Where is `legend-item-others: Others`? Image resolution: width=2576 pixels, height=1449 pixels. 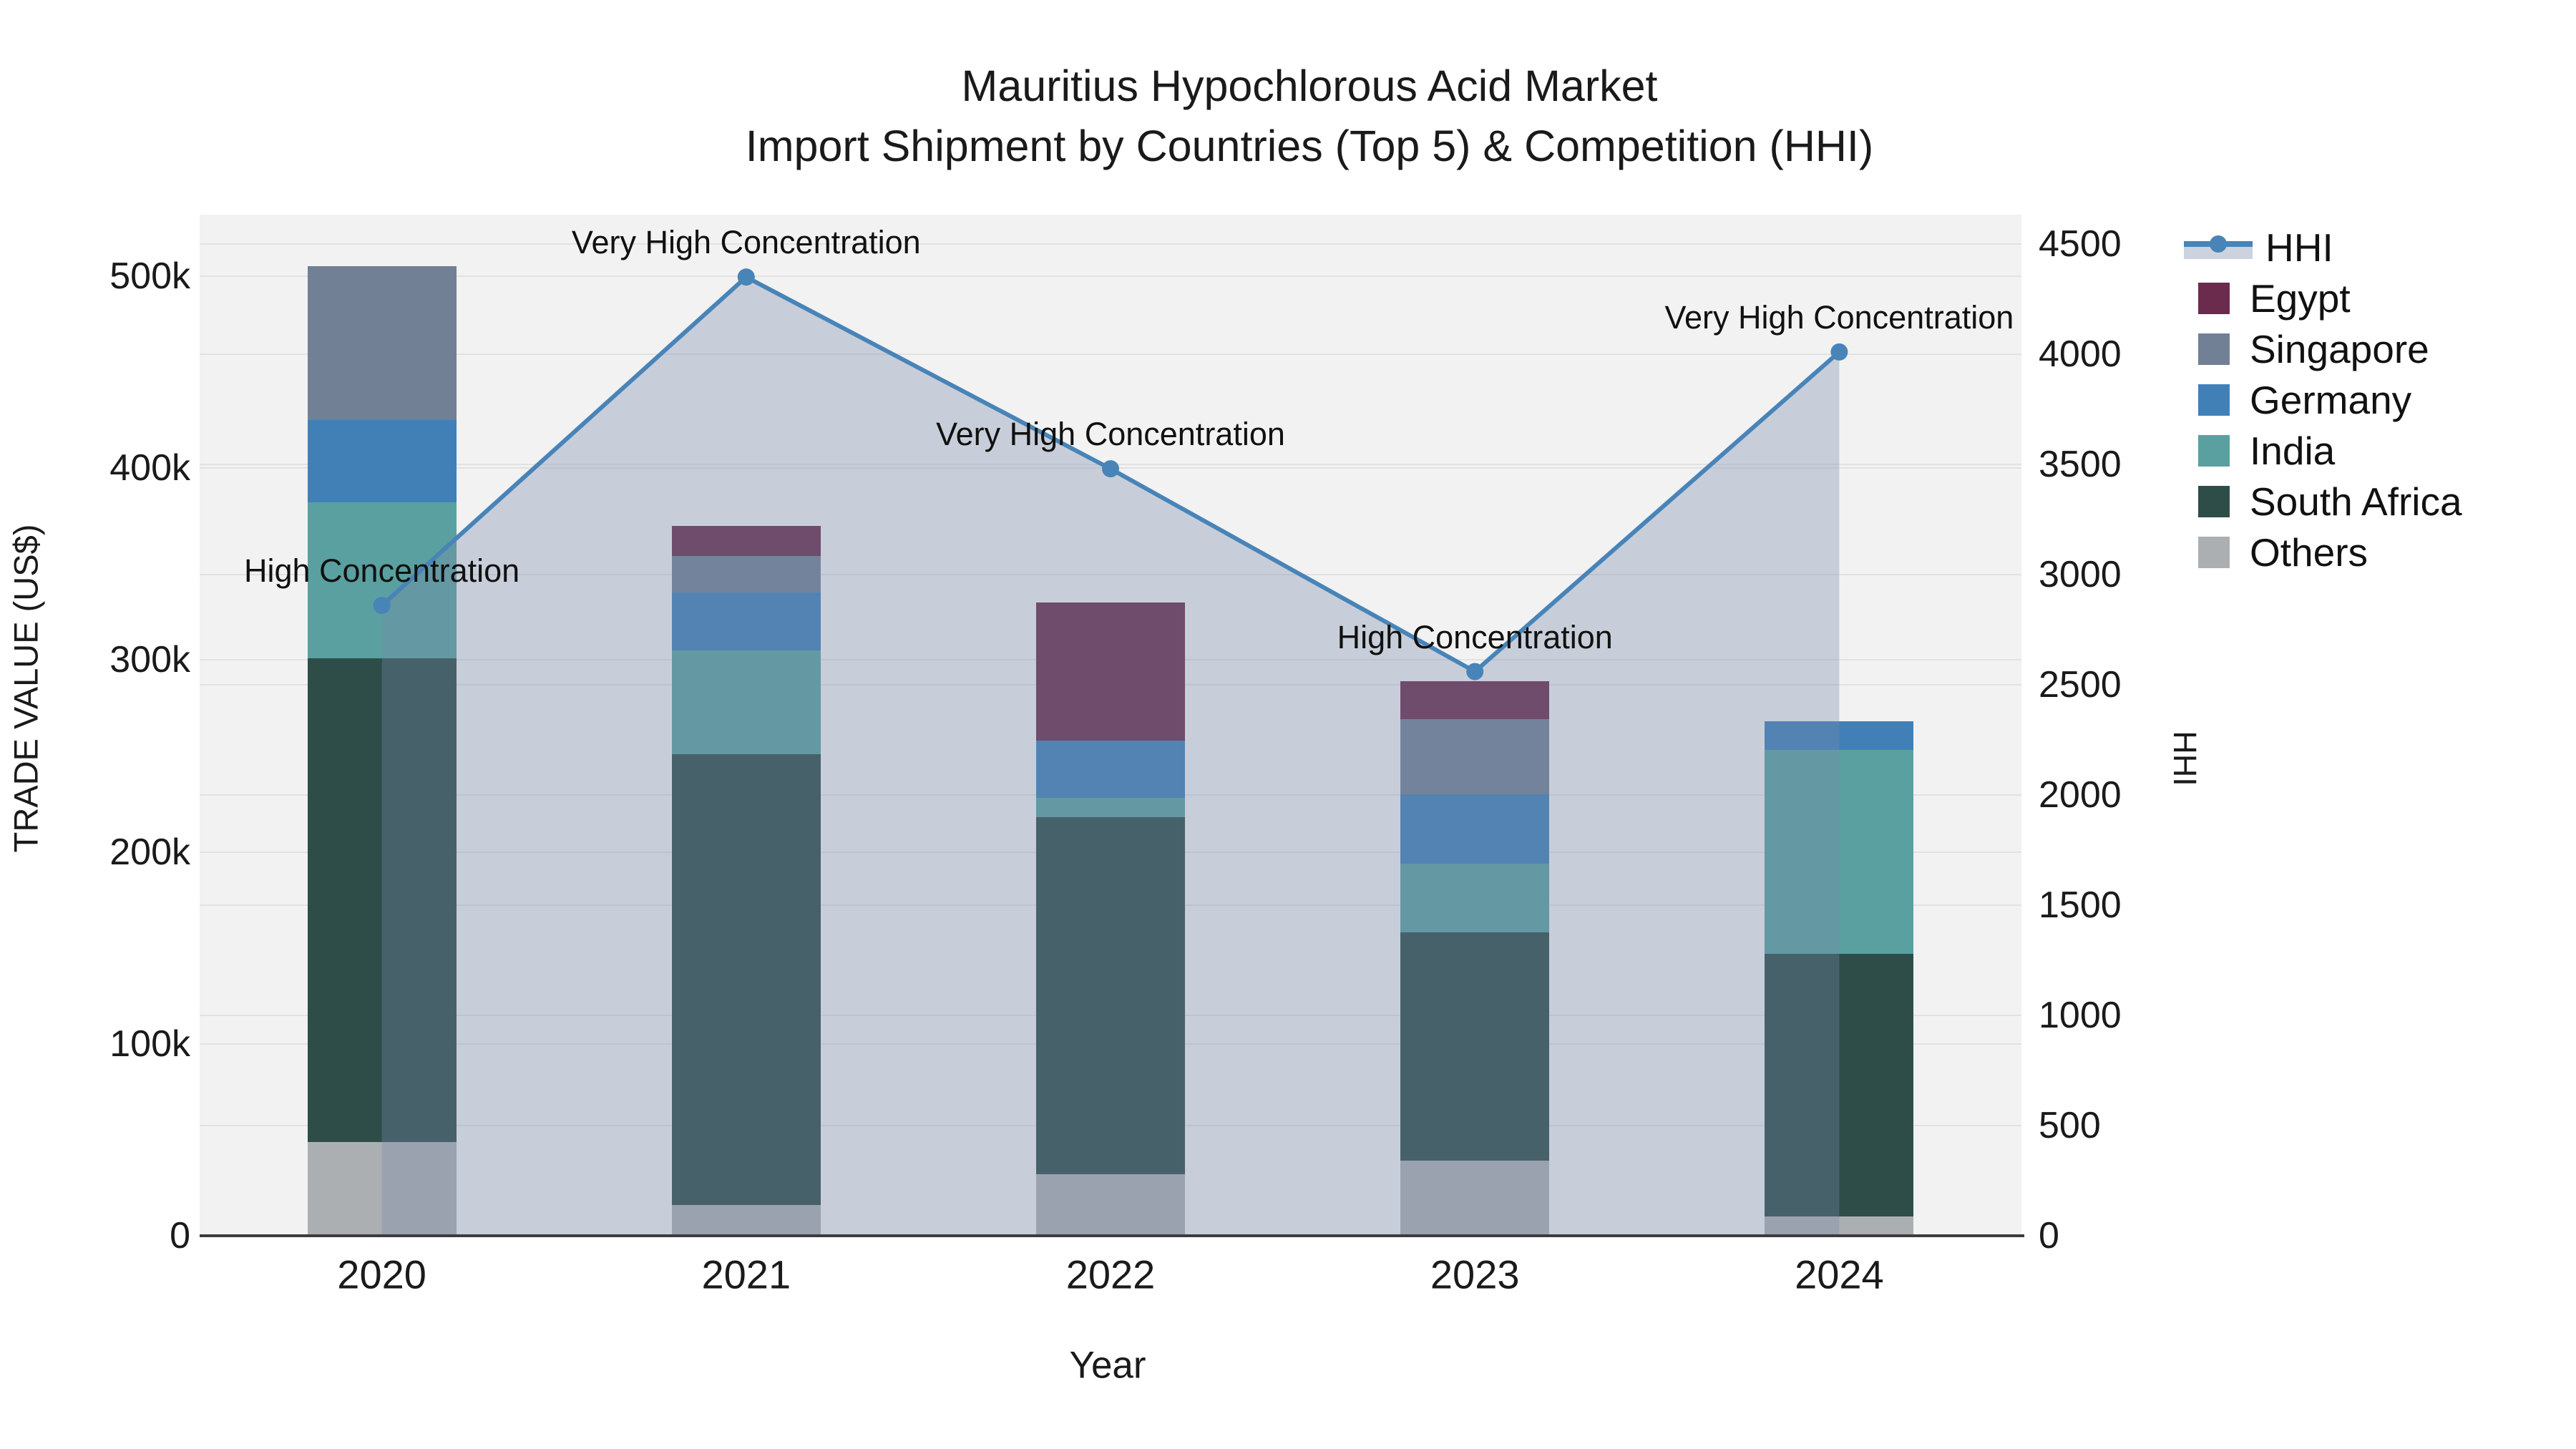
legend-item-others: Others is located at coordinates (2330, 552).